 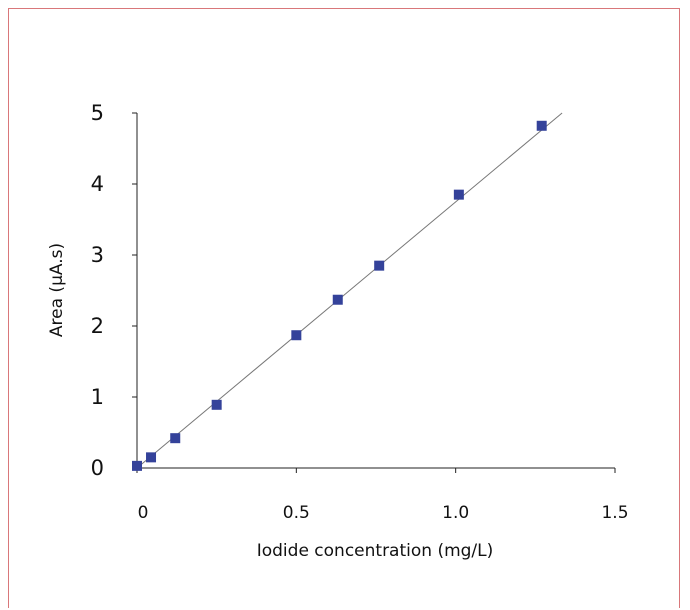 I want to click on x-tick-label: 1.5, so click(x=614, y=513).